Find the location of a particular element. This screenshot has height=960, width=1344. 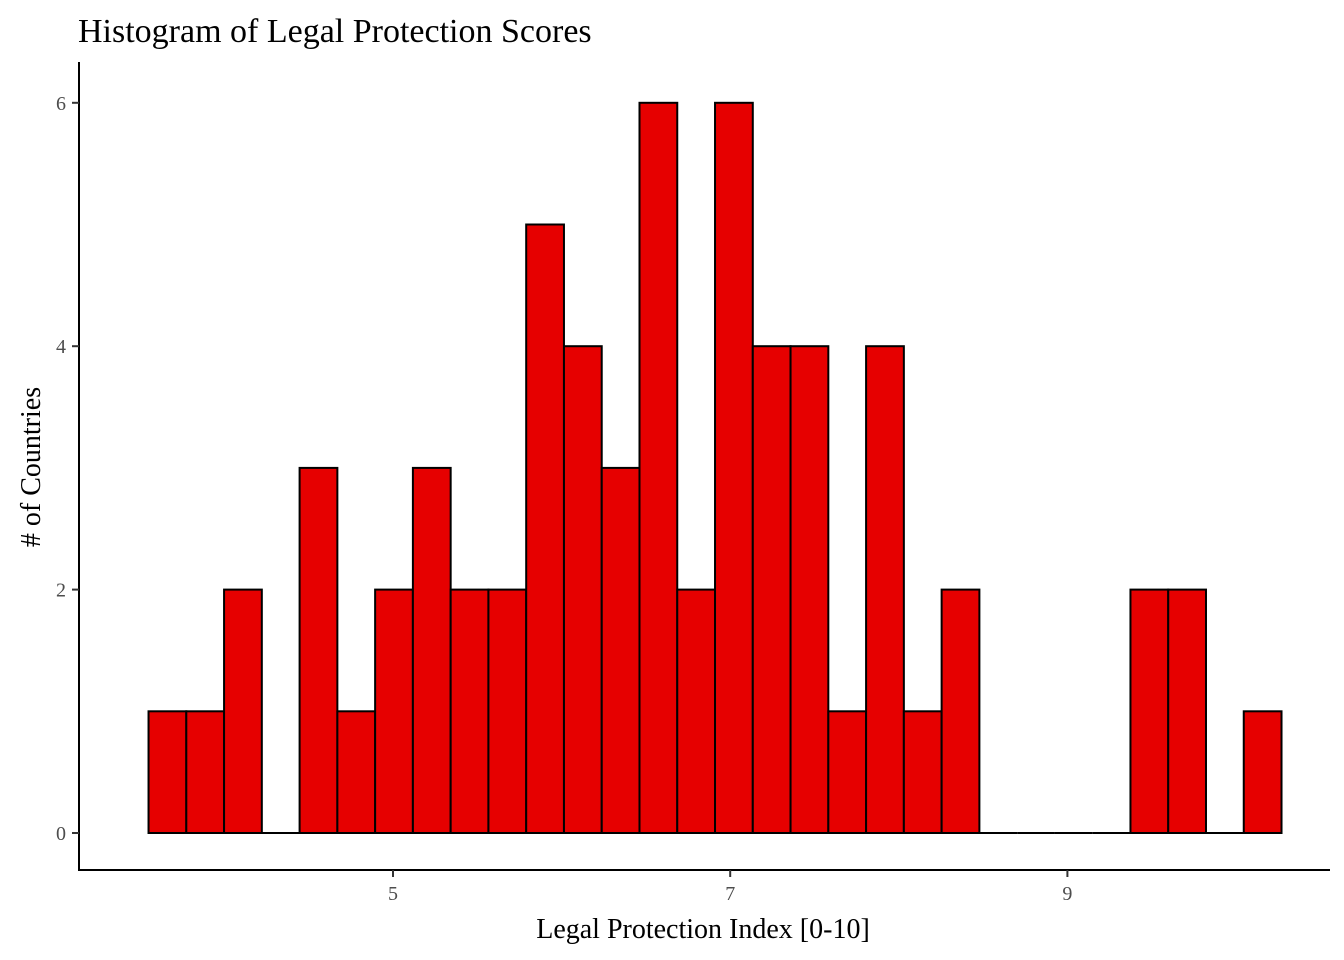

x-tick-label: 9 is located at coordinates (1067, 894).